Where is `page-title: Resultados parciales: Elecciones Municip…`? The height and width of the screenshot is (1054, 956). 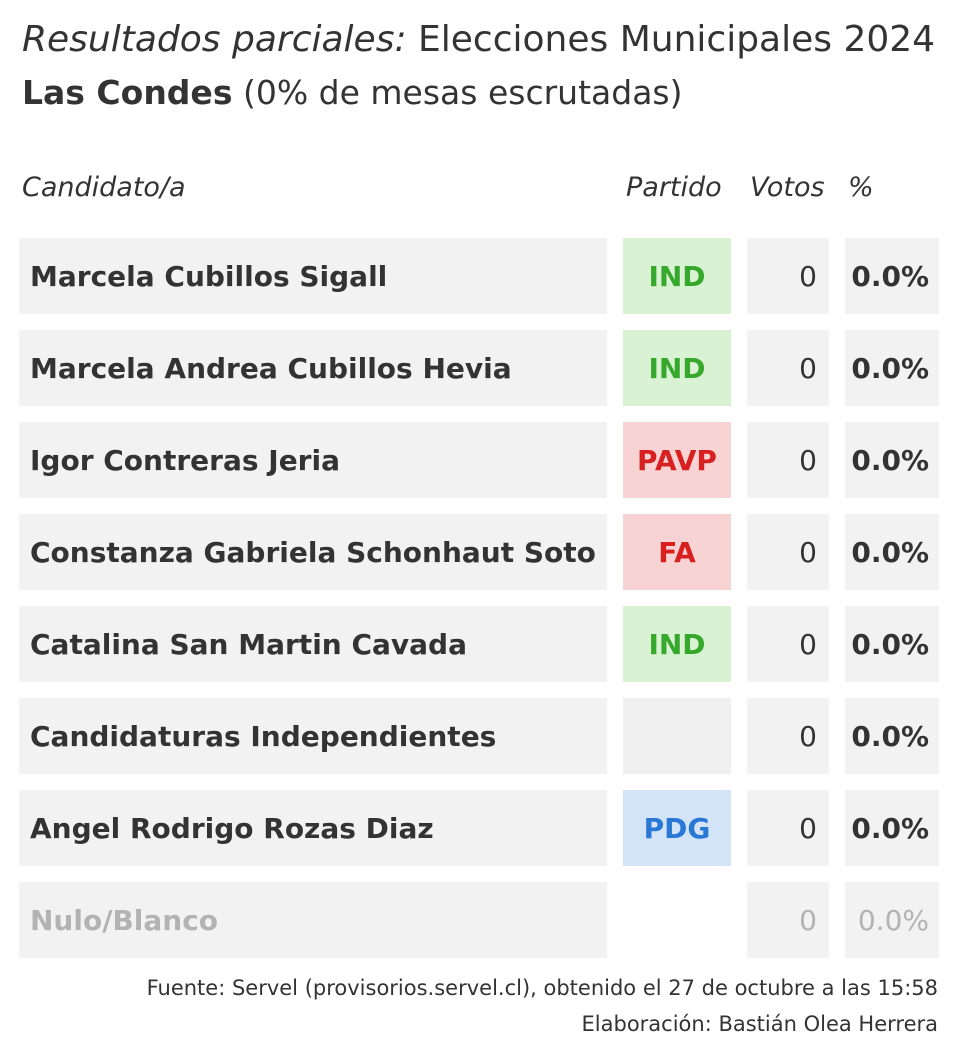 page-title: Resultados parciales: Elecciones Municip… is located at coordinates (482, 40).